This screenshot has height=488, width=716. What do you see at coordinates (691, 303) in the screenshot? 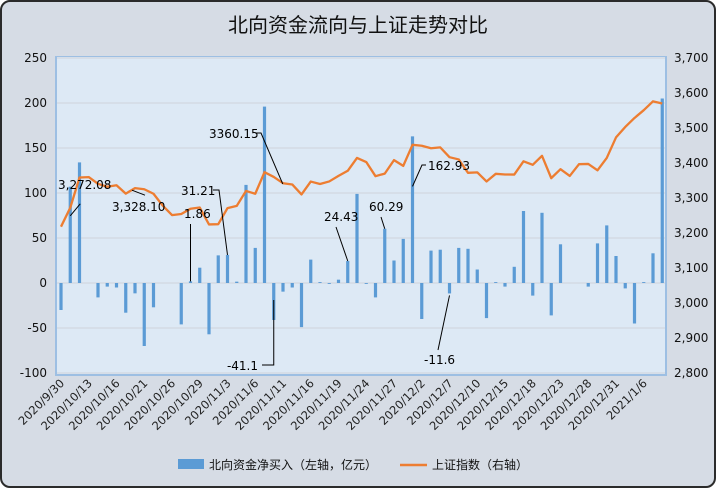
I see `right-axis-tick: 3,000` at bounding box center [691, 303].